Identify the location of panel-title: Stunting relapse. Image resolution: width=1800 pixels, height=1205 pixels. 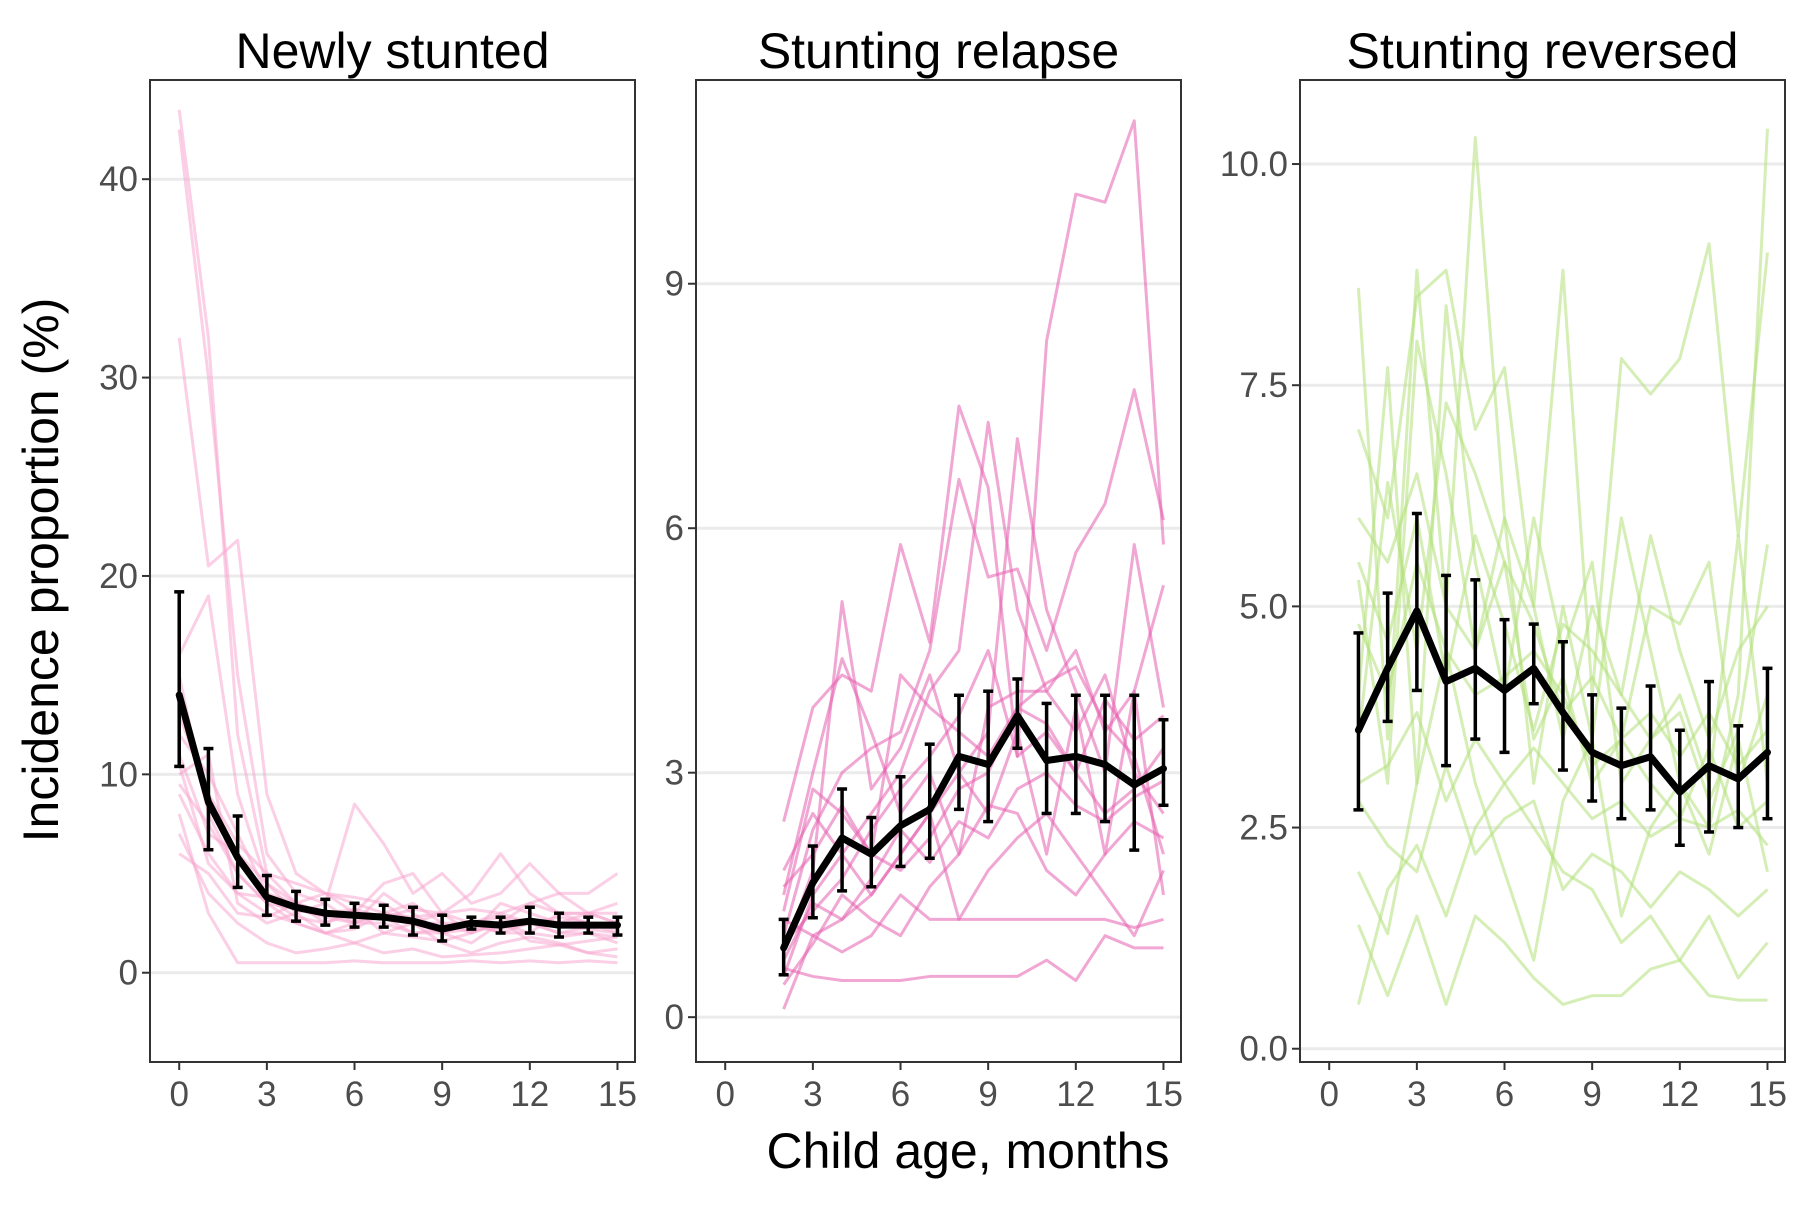
(938, 51).